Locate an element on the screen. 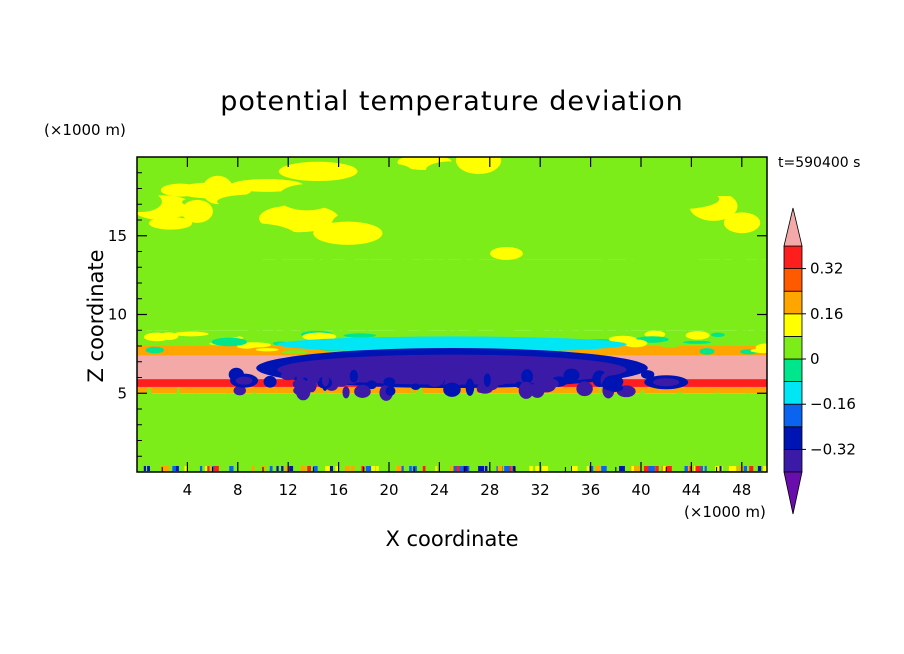 The height and width of the screenshot is (654, 904). anomaly-rim is located at coordinates (452, 344).